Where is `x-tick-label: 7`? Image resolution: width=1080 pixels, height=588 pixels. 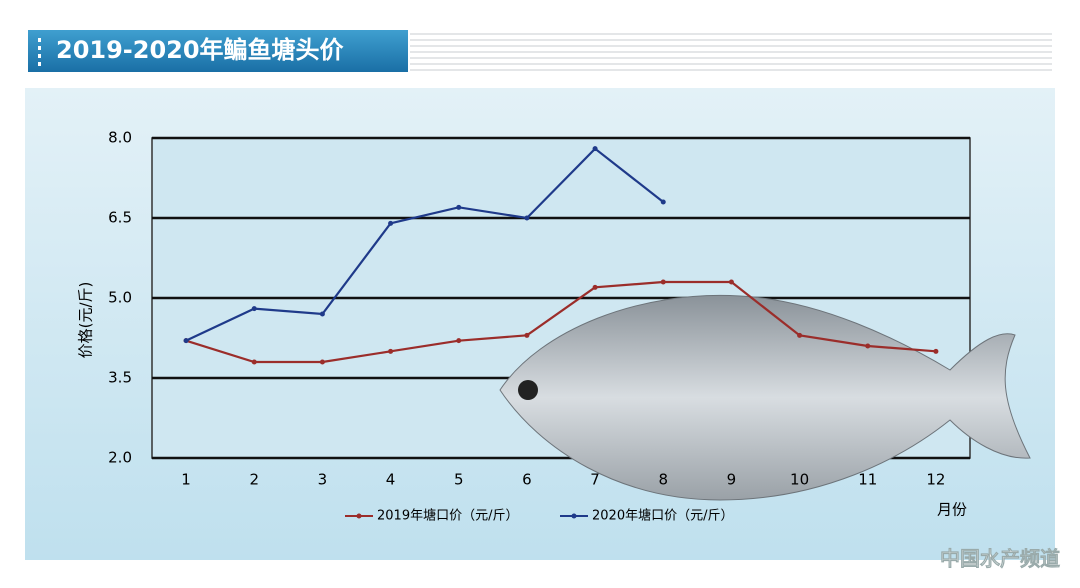 x-tick-label: 7 is located at coordinates (595, 480).